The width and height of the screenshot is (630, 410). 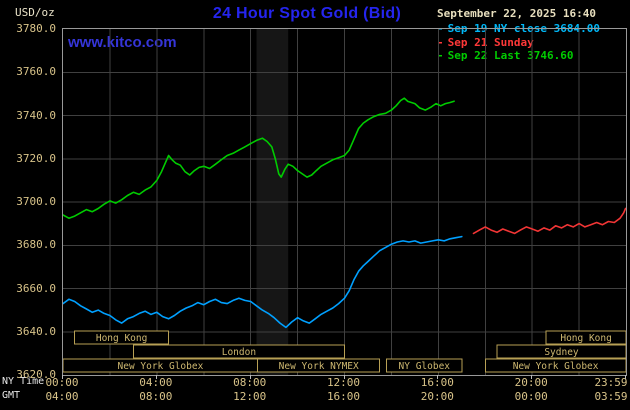 I want to click on chart-datetime: September 22, 2025 16:40, so click(x=516, y=13).